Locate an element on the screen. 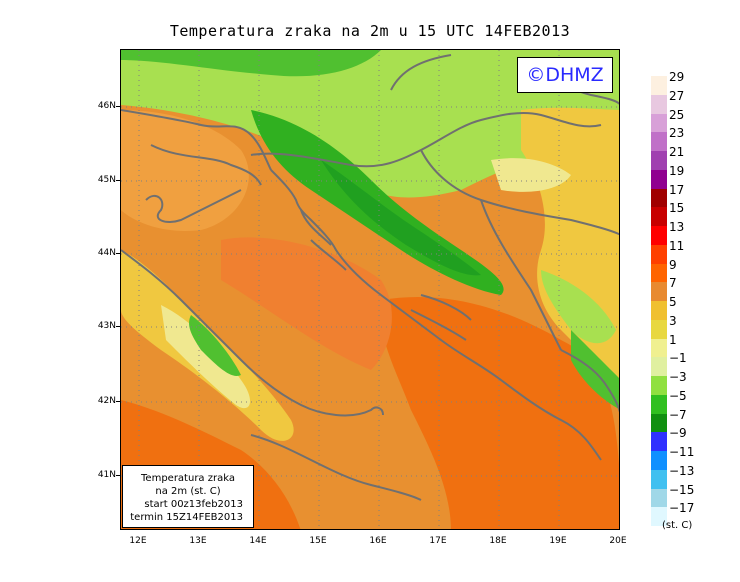 This screenshot has width=740, height=582. legend-label: −3 is located at coordinates (678, 377).